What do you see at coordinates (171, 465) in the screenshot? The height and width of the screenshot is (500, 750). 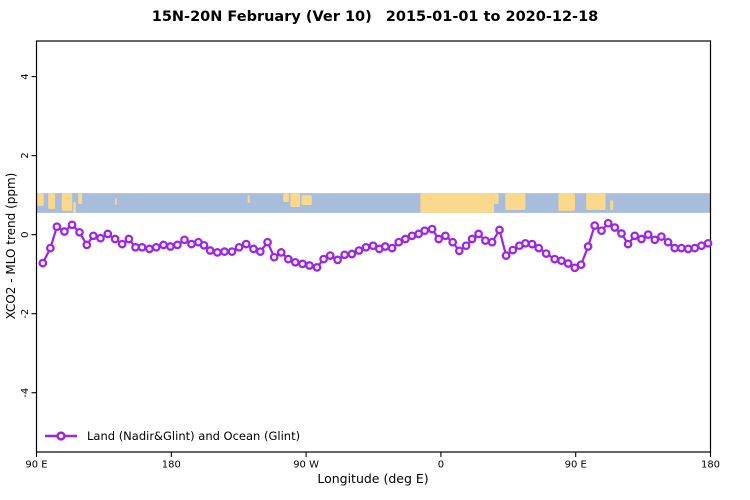 I see `x-tick-label: 180` at bounding box center [171, 465].